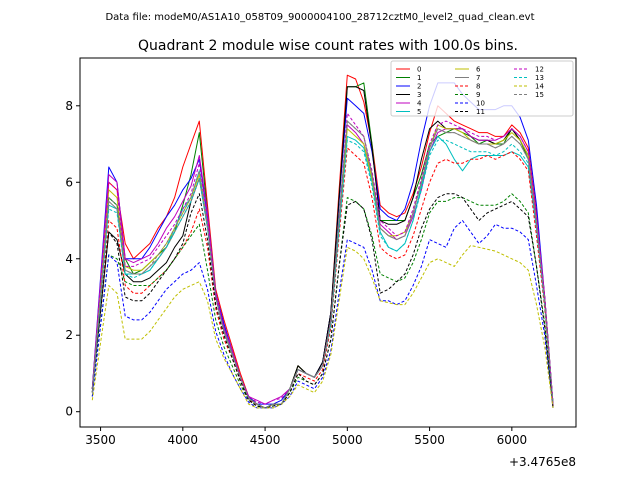 The image size is (640, 480). Describe the element at coordinates (265, 440) in the screenshot. I see `x-tick-label: 4500` at that location.